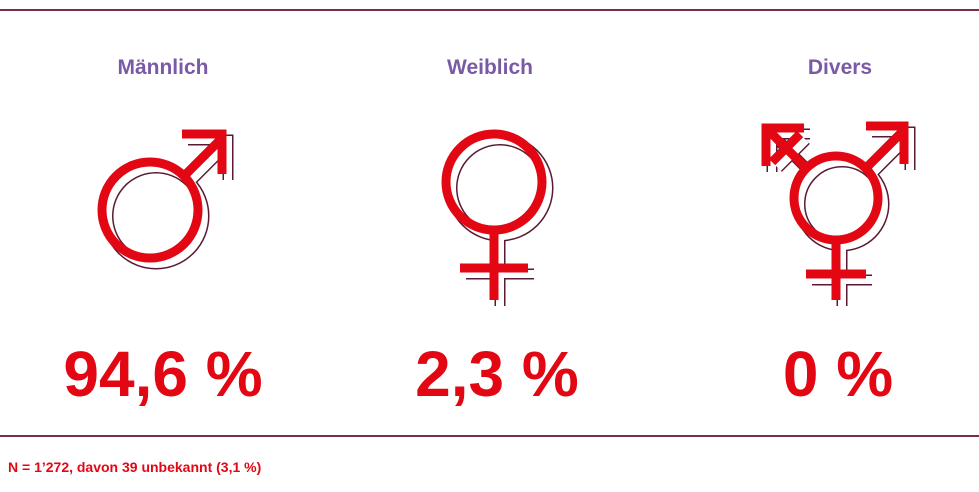  What do you see at coordinates (134, 467) in the screenshot?
I see `footnote: N = 1’272, davon 39 unbekannt (3,1 %)` at bounding box center [134, 467].